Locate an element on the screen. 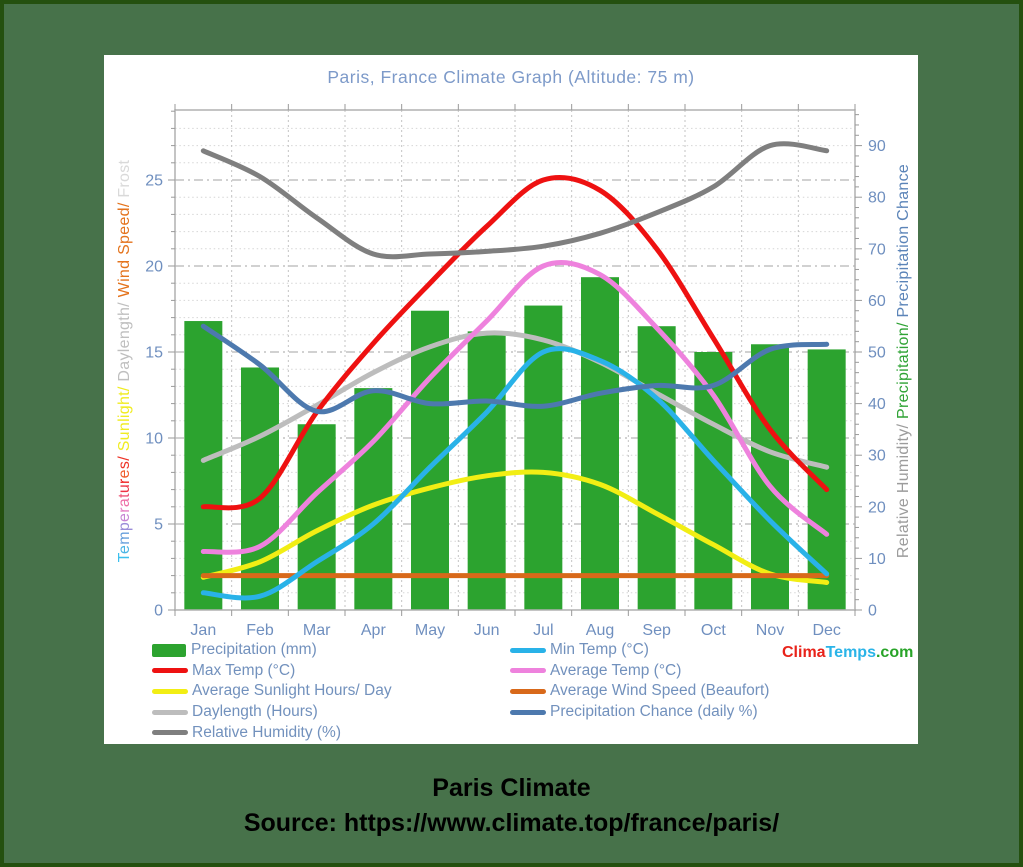 The width and height of the screenshot is (1023, 867). left-axis-tick-10: 10 is located at coordinates (154, 439).